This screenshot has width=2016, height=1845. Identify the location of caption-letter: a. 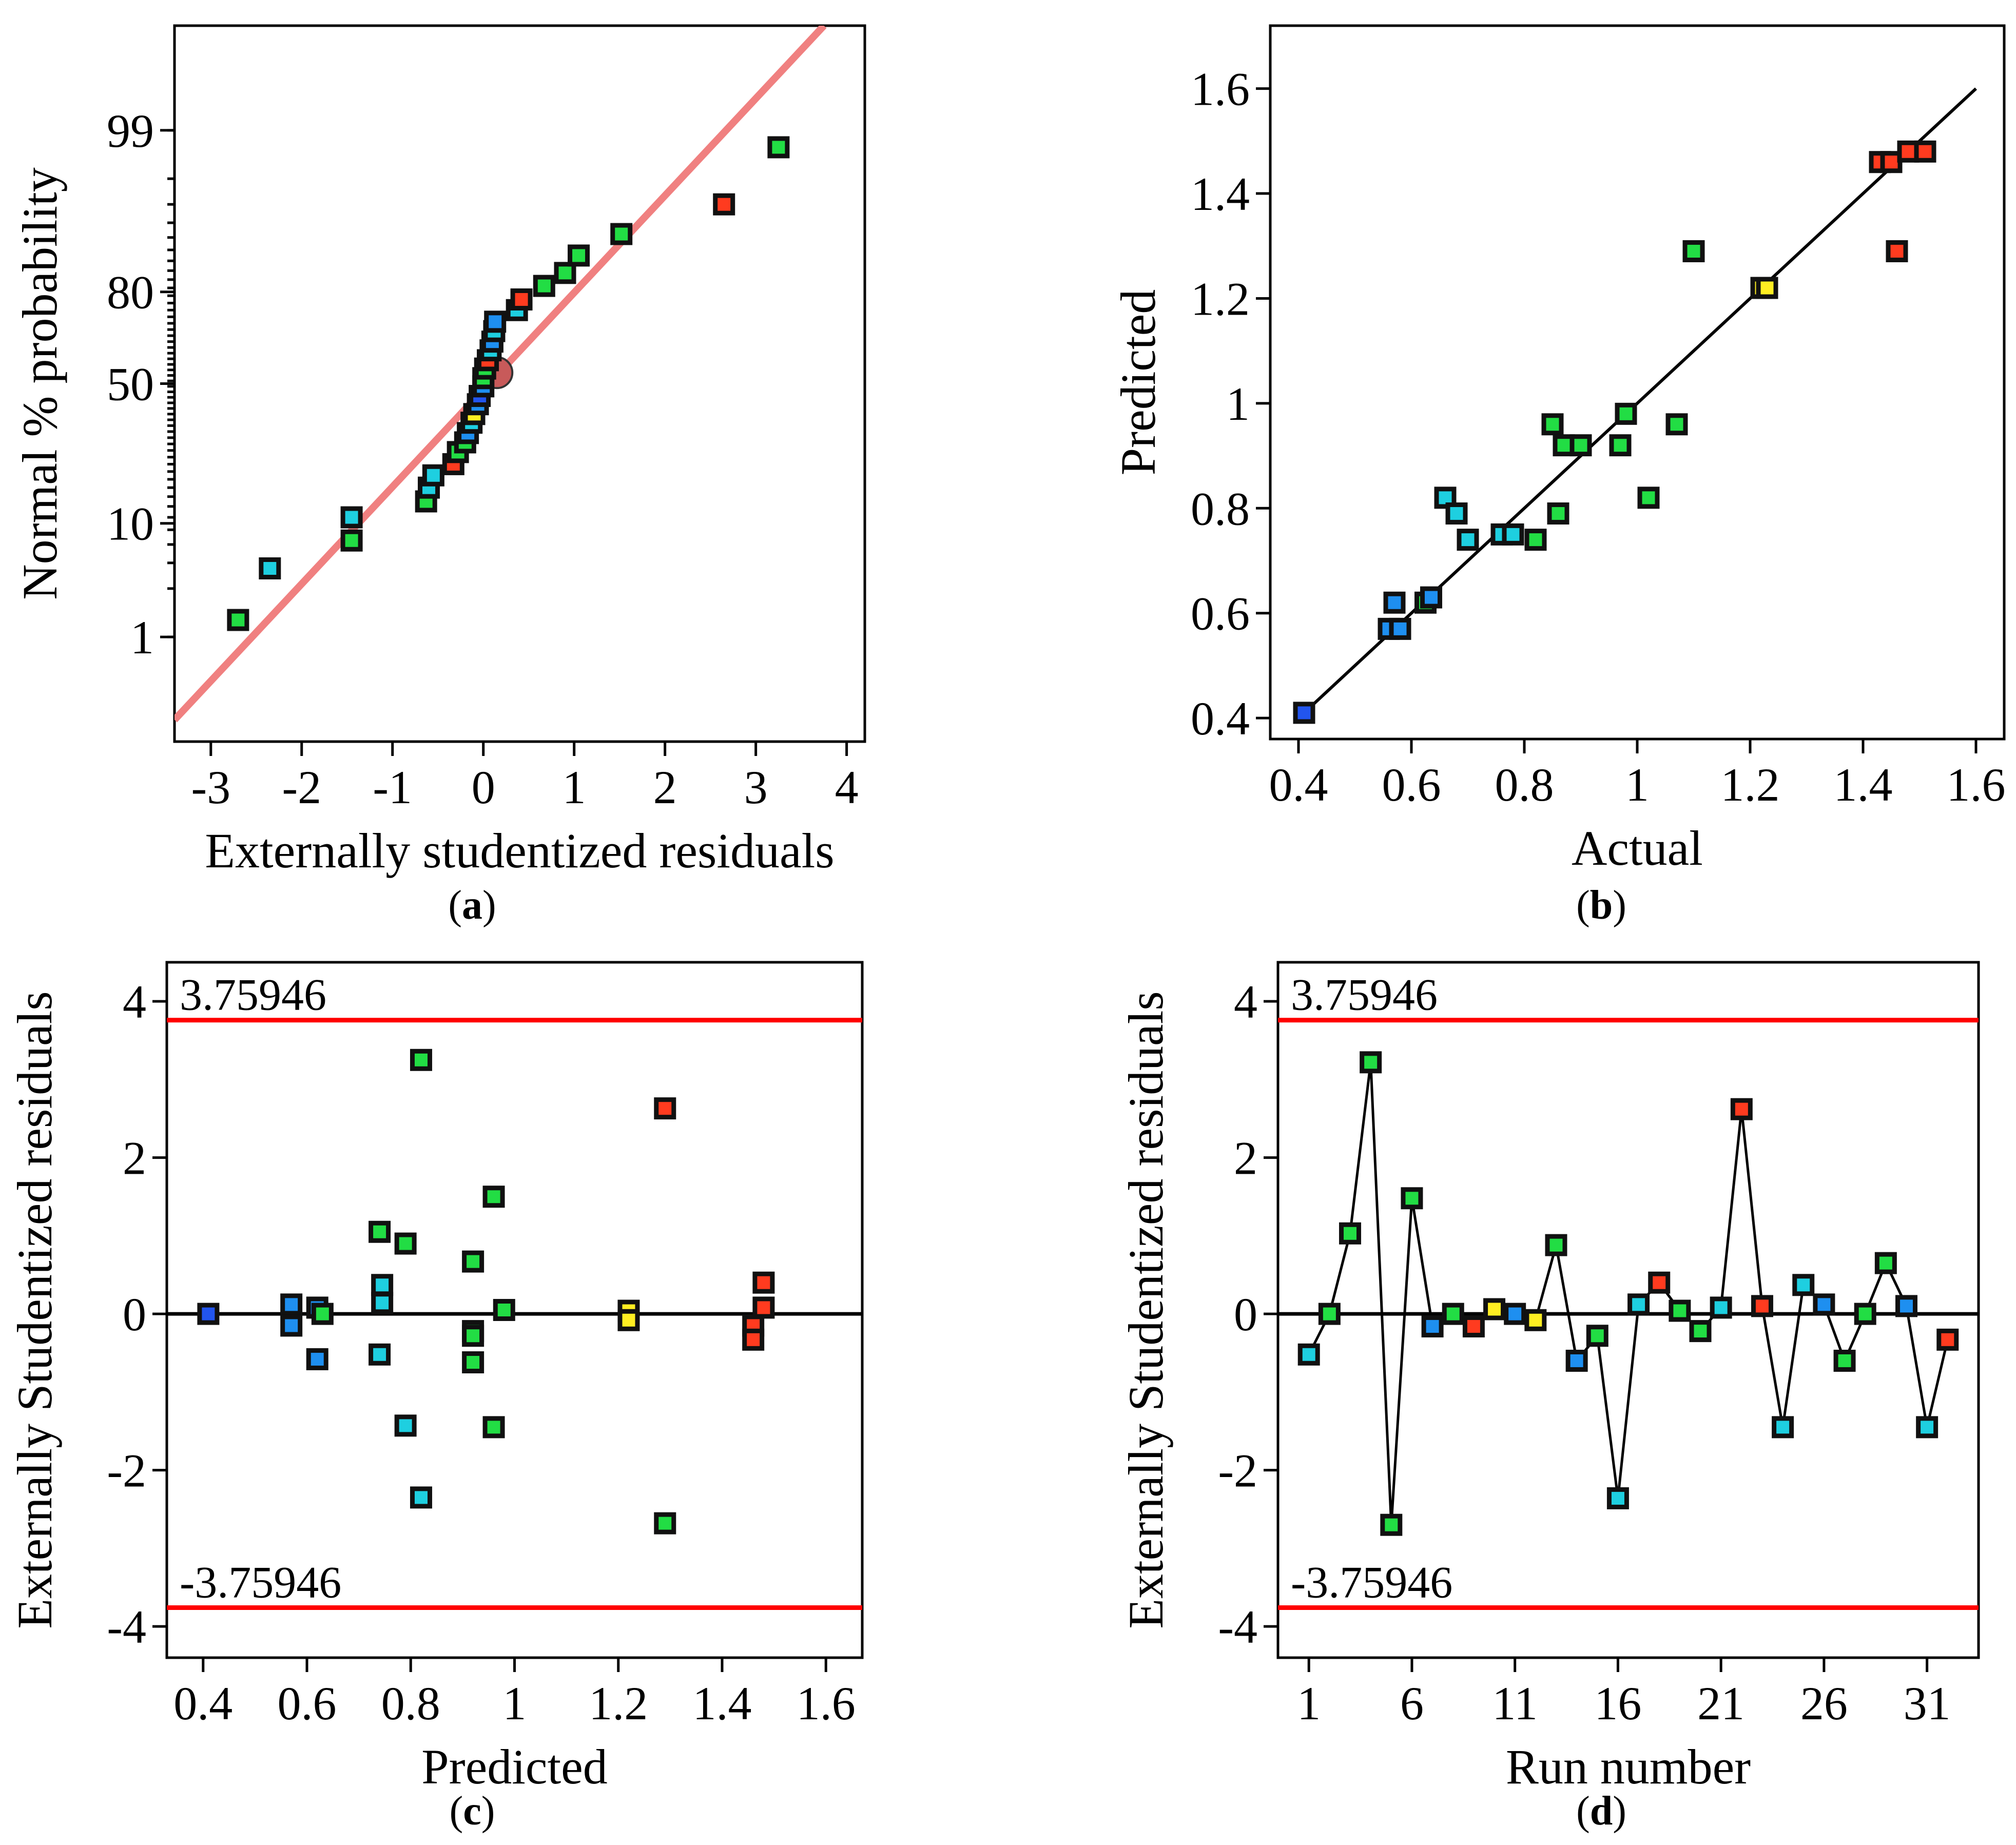
(472, 905).